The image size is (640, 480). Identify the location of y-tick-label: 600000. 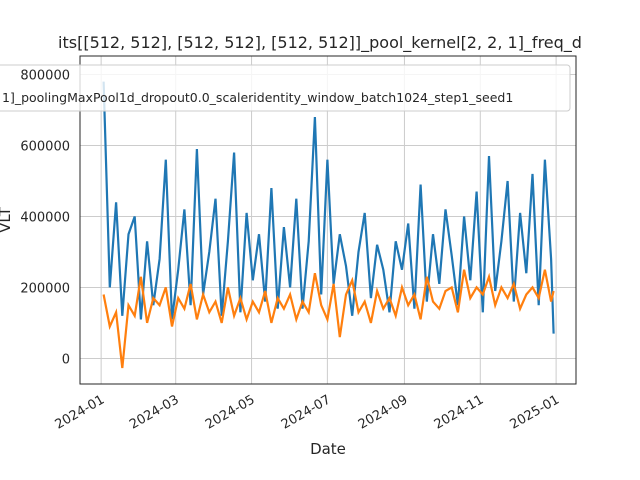
(45, 146).